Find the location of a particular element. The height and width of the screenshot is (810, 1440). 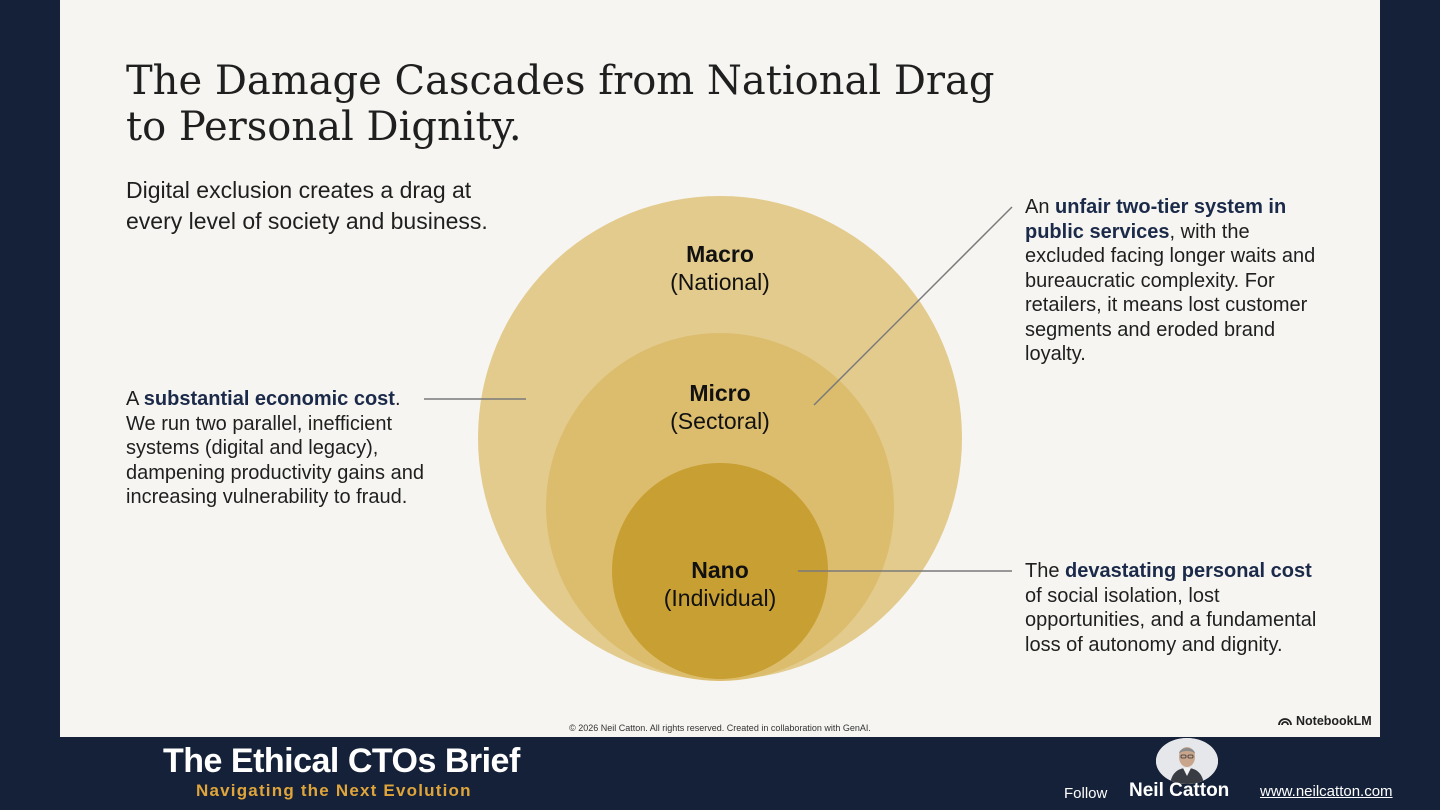

micro-label: Micro (Sectoral) is located at coordinates (720, 407).